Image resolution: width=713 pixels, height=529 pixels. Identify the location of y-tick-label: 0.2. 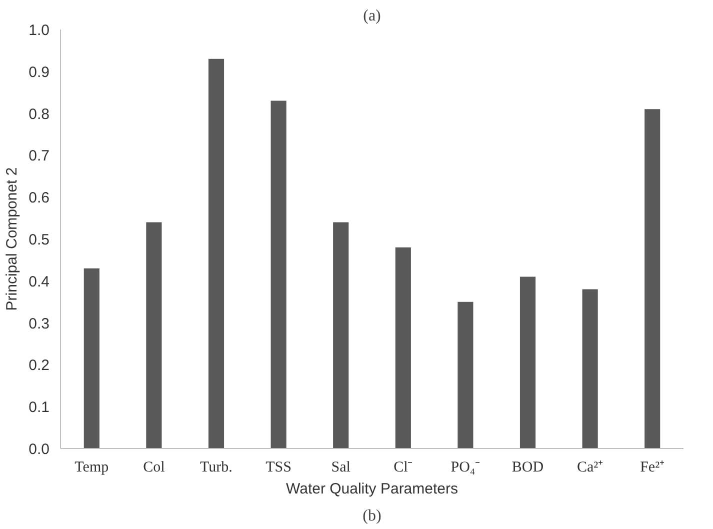
(39, 365).